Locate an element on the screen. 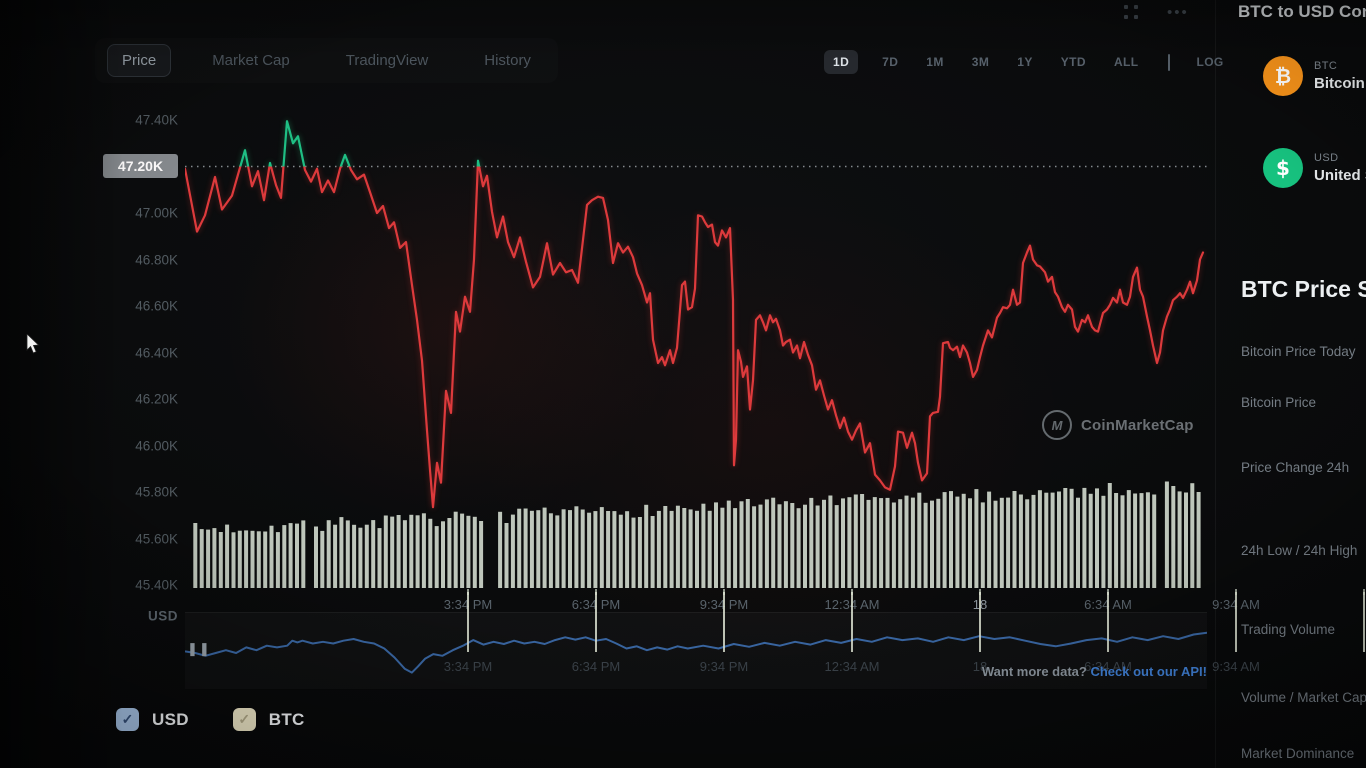 The width and height of the screenshot is (1366, 768). stat-row-label: 24h Low / 24h High is located at coordinates (1299, 550).